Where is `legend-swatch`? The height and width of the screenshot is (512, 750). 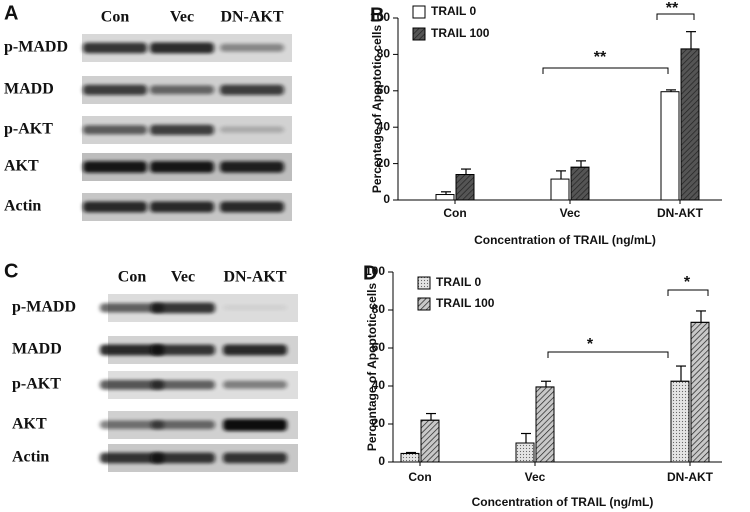 legend-swatch is located at coordinates (419, 12).